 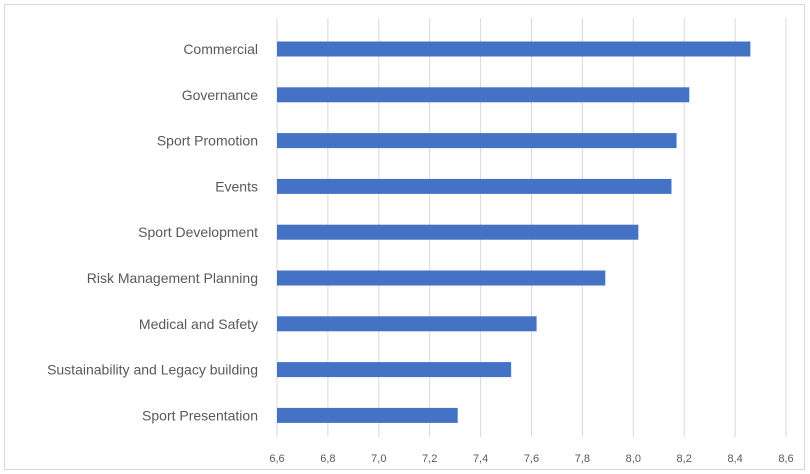 I want to click on category-label: Commercial, so click(x=220, y=49).